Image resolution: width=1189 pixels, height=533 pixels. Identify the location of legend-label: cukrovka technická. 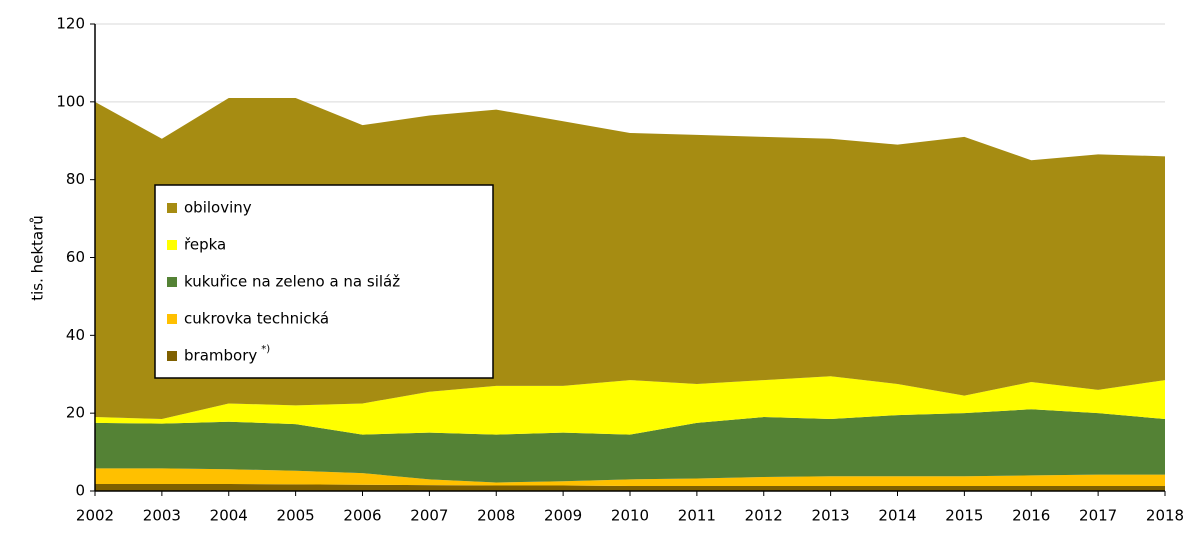
(256, 319).